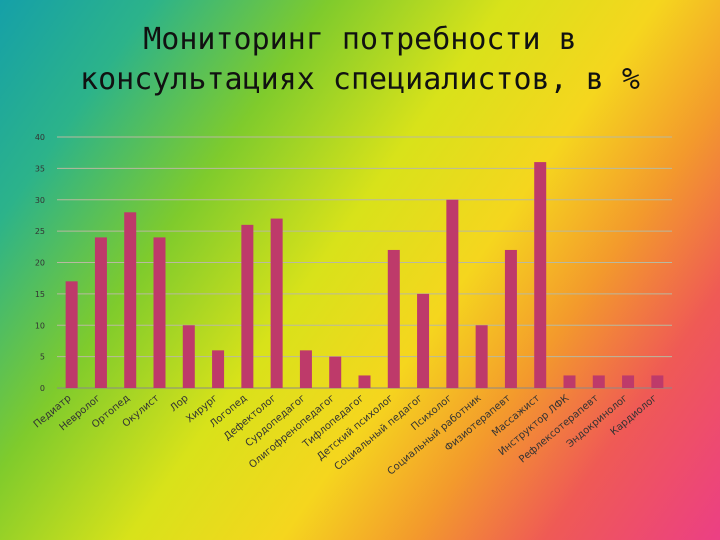 The image size is (720, 540). Describe the element at coordinates (360, 39) in the screenshot. I see `title-line-1: Мониторинг потребности в` at that location.